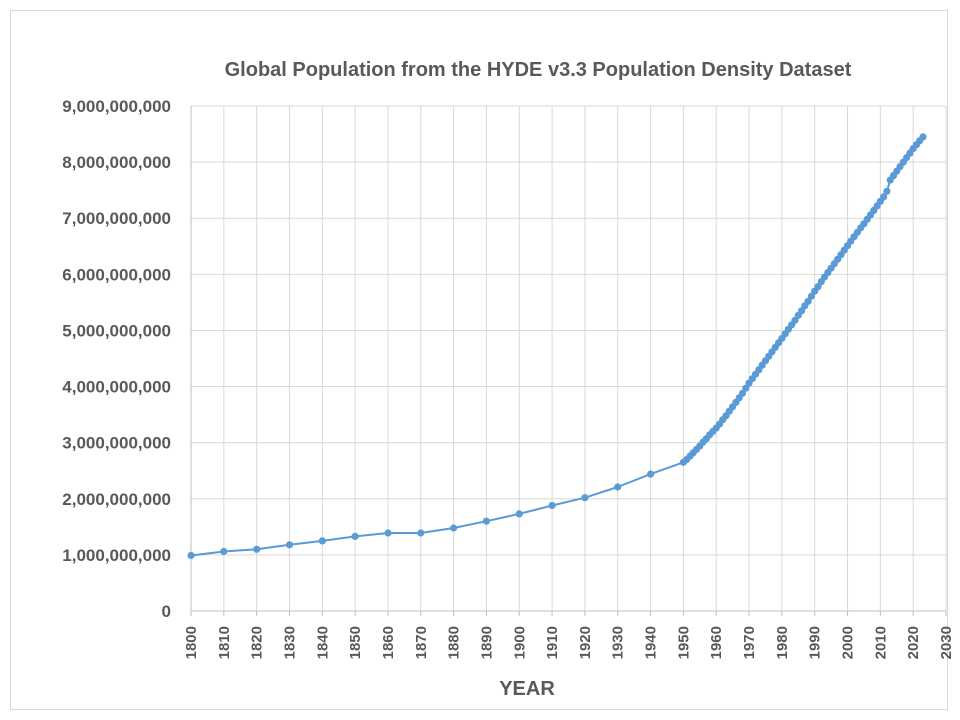  I want to click on x-tick-label: 2030, so click(946, 642).